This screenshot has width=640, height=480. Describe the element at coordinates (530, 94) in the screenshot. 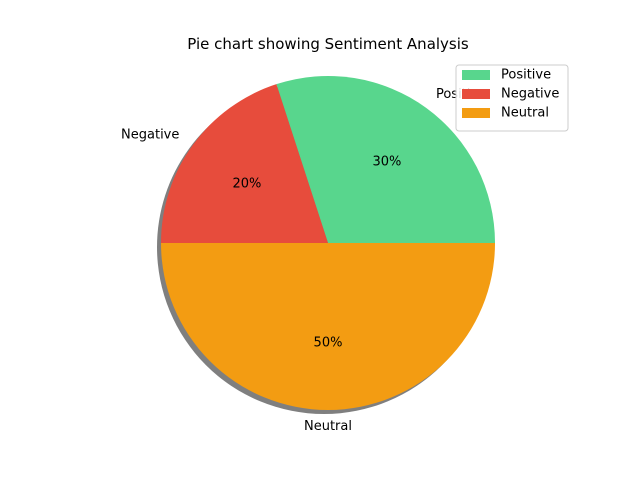

I see `legend-label-negative: Negative` at that location.